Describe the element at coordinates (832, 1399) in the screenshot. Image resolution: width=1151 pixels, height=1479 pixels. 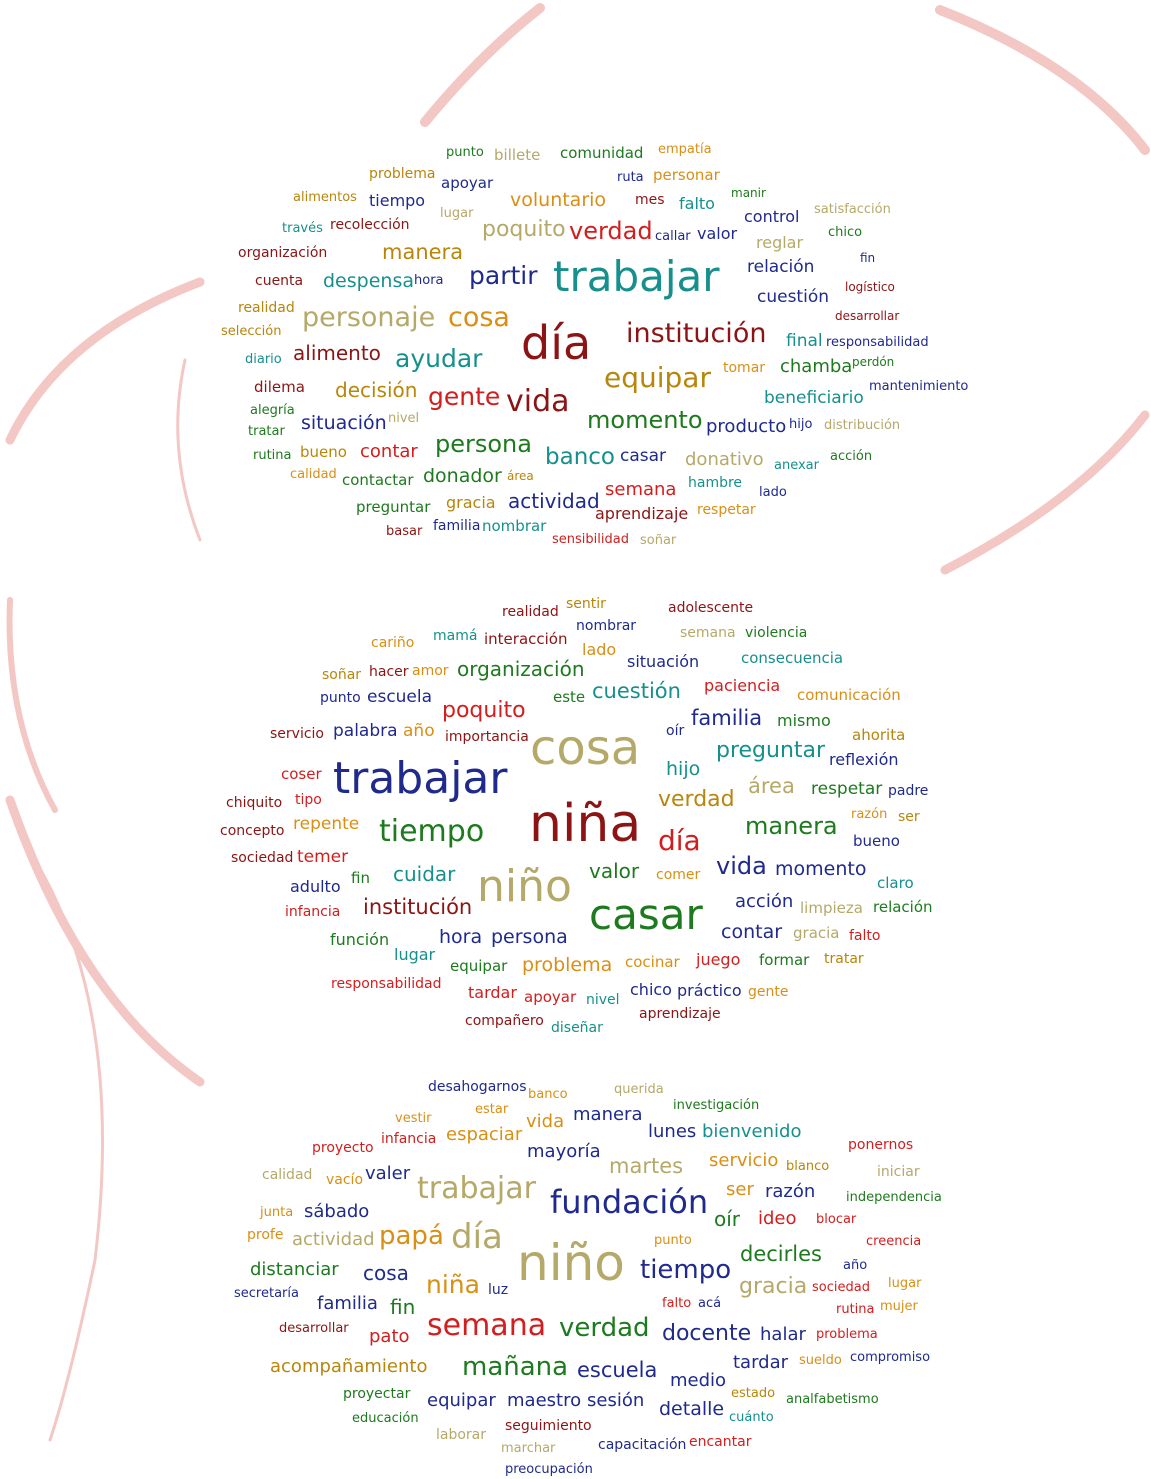
I see `cloud-word: analfabetismo` at that location.